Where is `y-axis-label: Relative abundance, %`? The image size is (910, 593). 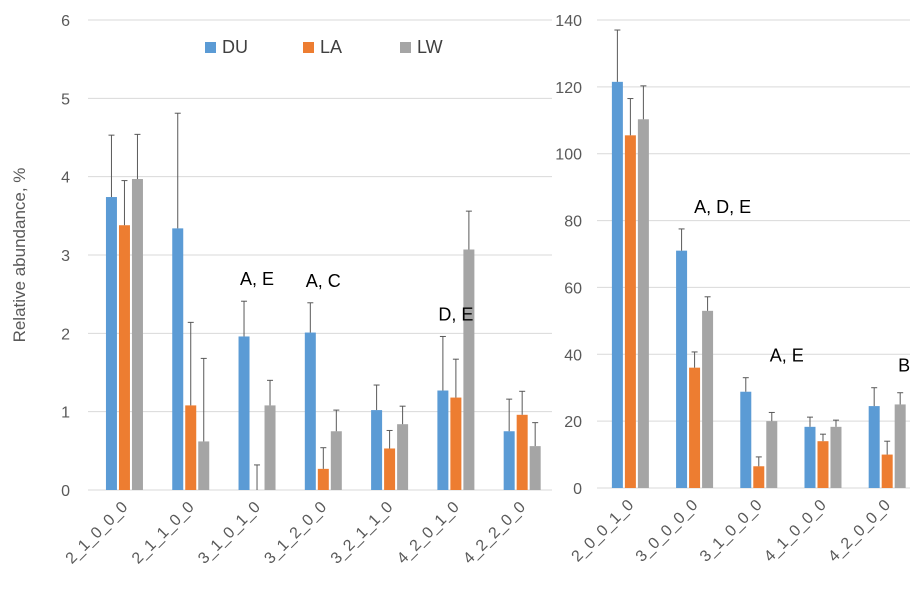 y-axis-label: Relative abundance, % is located at coordinates (19, 255).